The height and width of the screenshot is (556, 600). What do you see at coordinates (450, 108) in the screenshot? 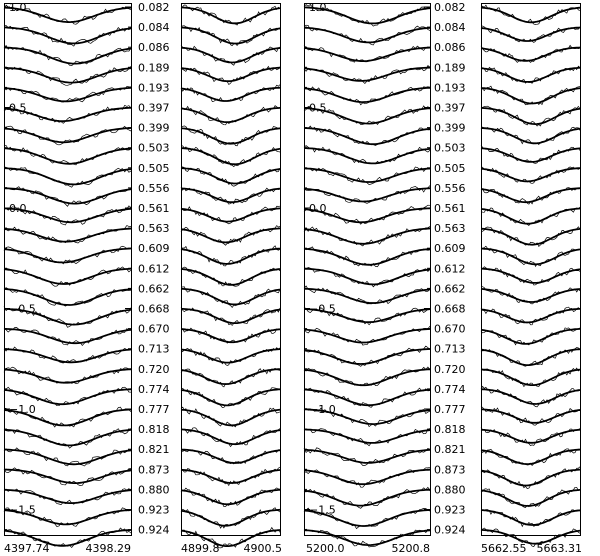
I see `phase-label: 0.397` at bounding box center [450, 108].